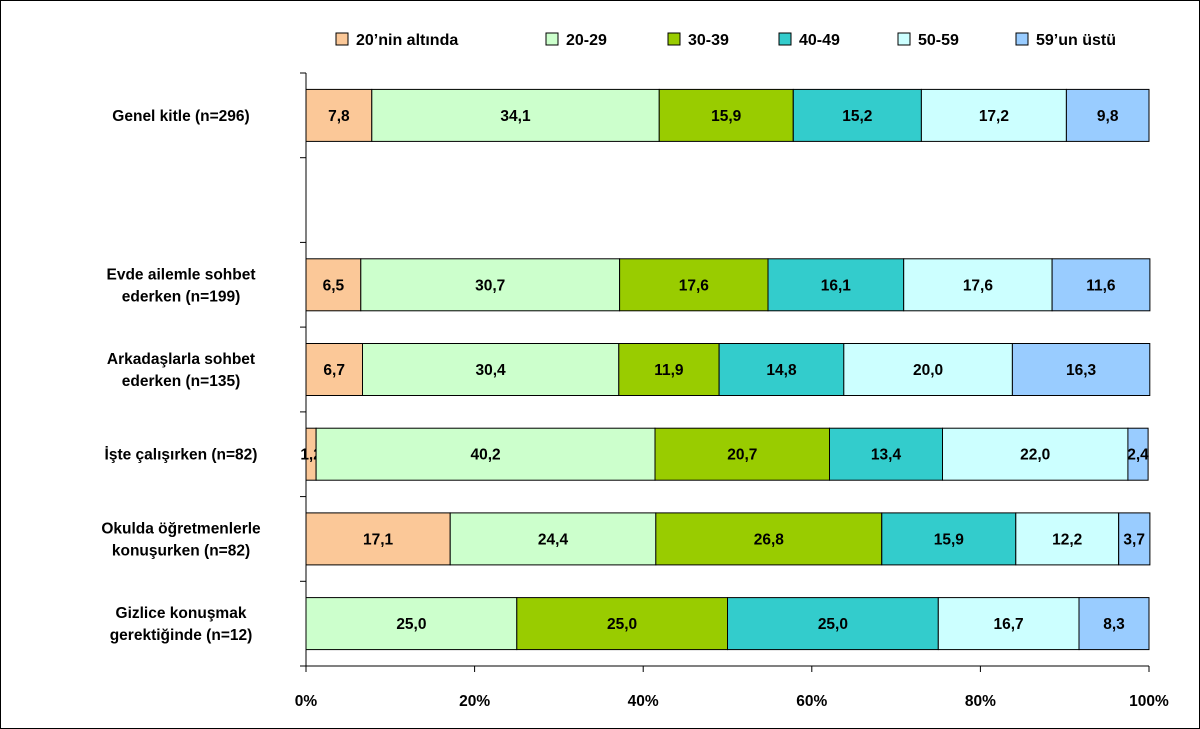 This screenshot has height=729, width=1200. Describe the element at coordinates (553, 539) in the screenshot. I see `data-label-5-1: 24,4` at that location.